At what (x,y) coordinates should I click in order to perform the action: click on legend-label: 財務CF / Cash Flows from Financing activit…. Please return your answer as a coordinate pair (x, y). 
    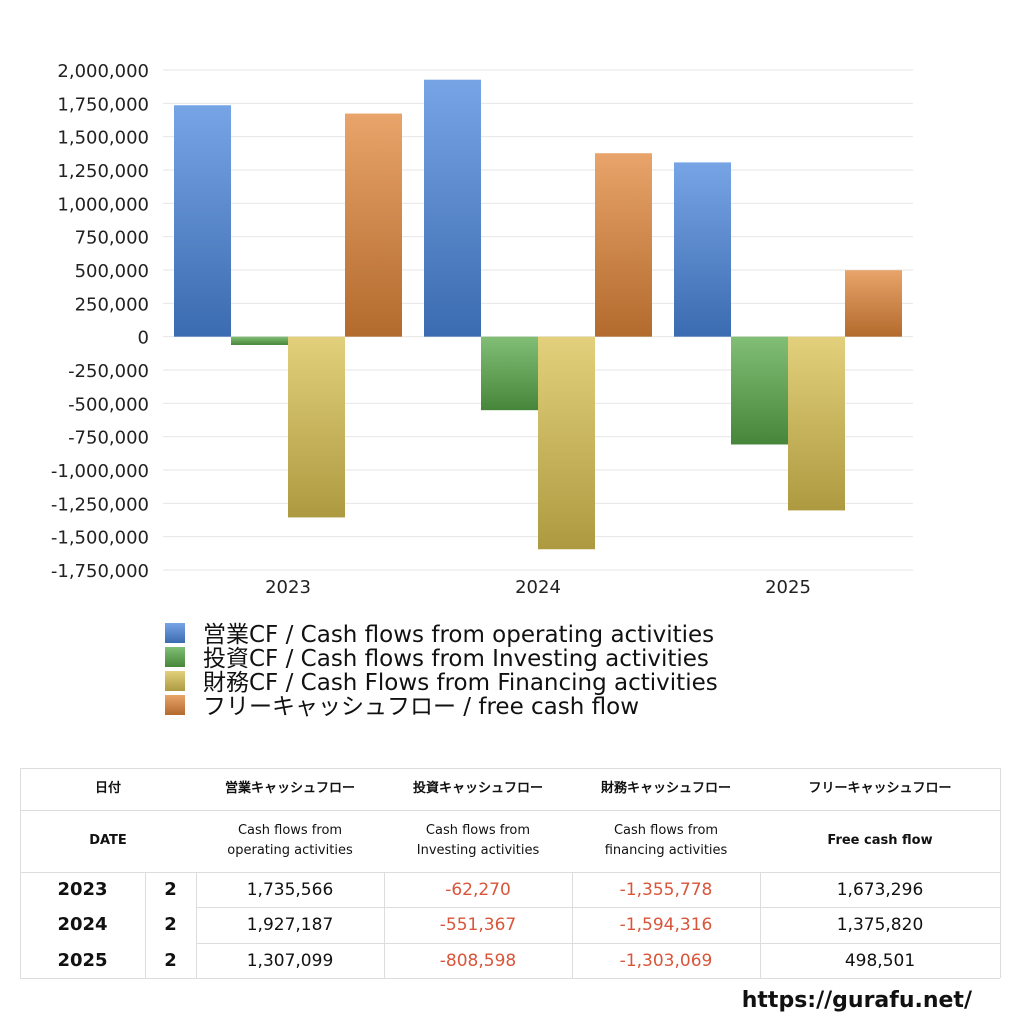
    Looking at the image, I should click on (460, 683).